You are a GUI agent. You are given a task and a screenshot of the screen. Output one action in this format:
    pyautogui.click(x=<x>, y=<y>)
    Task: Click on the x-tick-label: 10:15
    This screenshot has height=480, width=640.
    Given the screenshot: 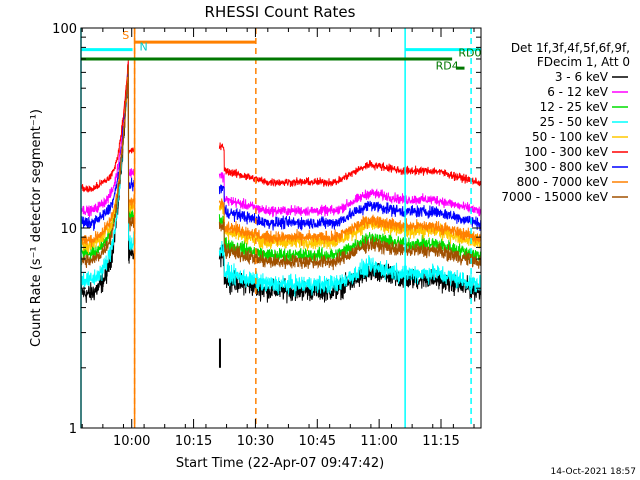 What is the action you would take?
    pyautogui.click(x=193, y=441)
    